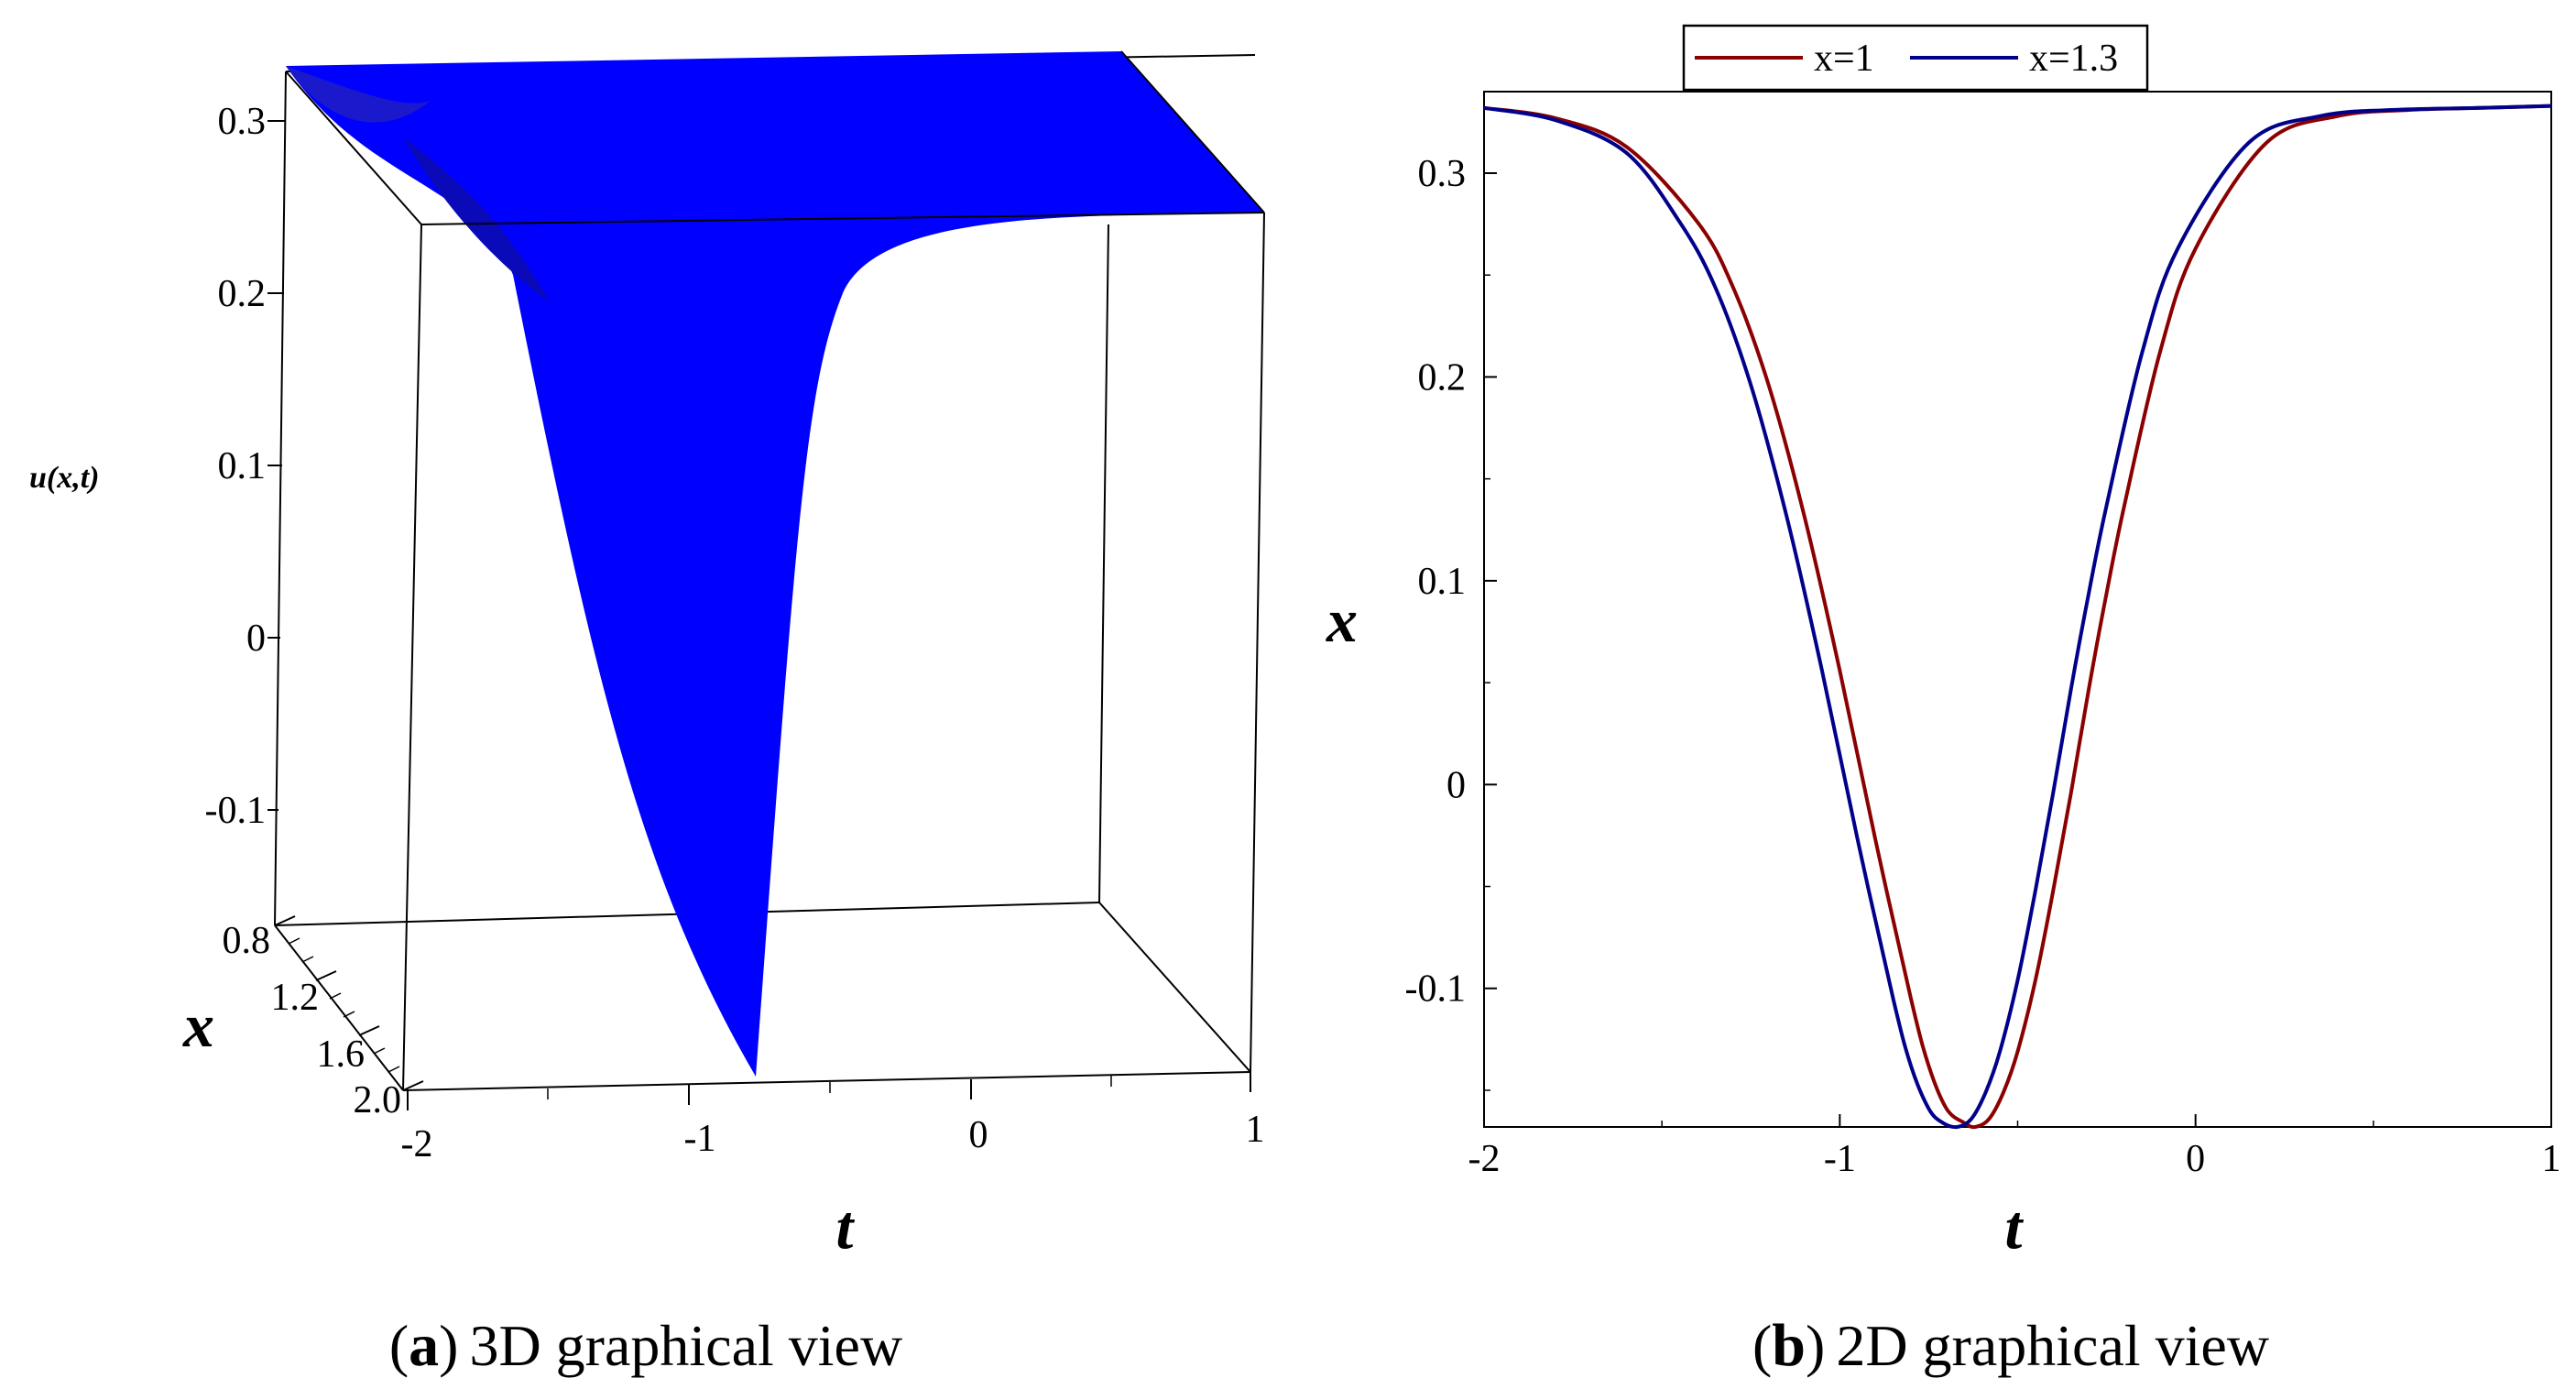  I want to click on y-axis-ticks: 0.3 0.2 0.1 0 -0.1, so click(1451, 622).